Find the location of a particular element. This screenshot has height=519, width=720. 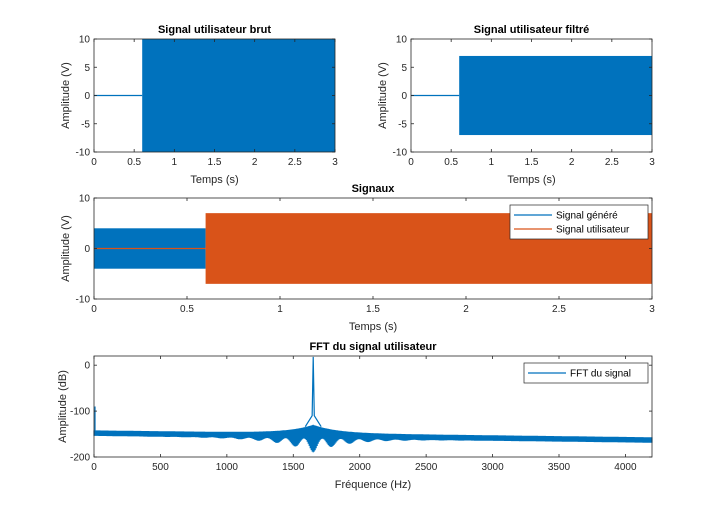

legend-label-signal-genere: Signal généré is located at coordinates (587, 216).